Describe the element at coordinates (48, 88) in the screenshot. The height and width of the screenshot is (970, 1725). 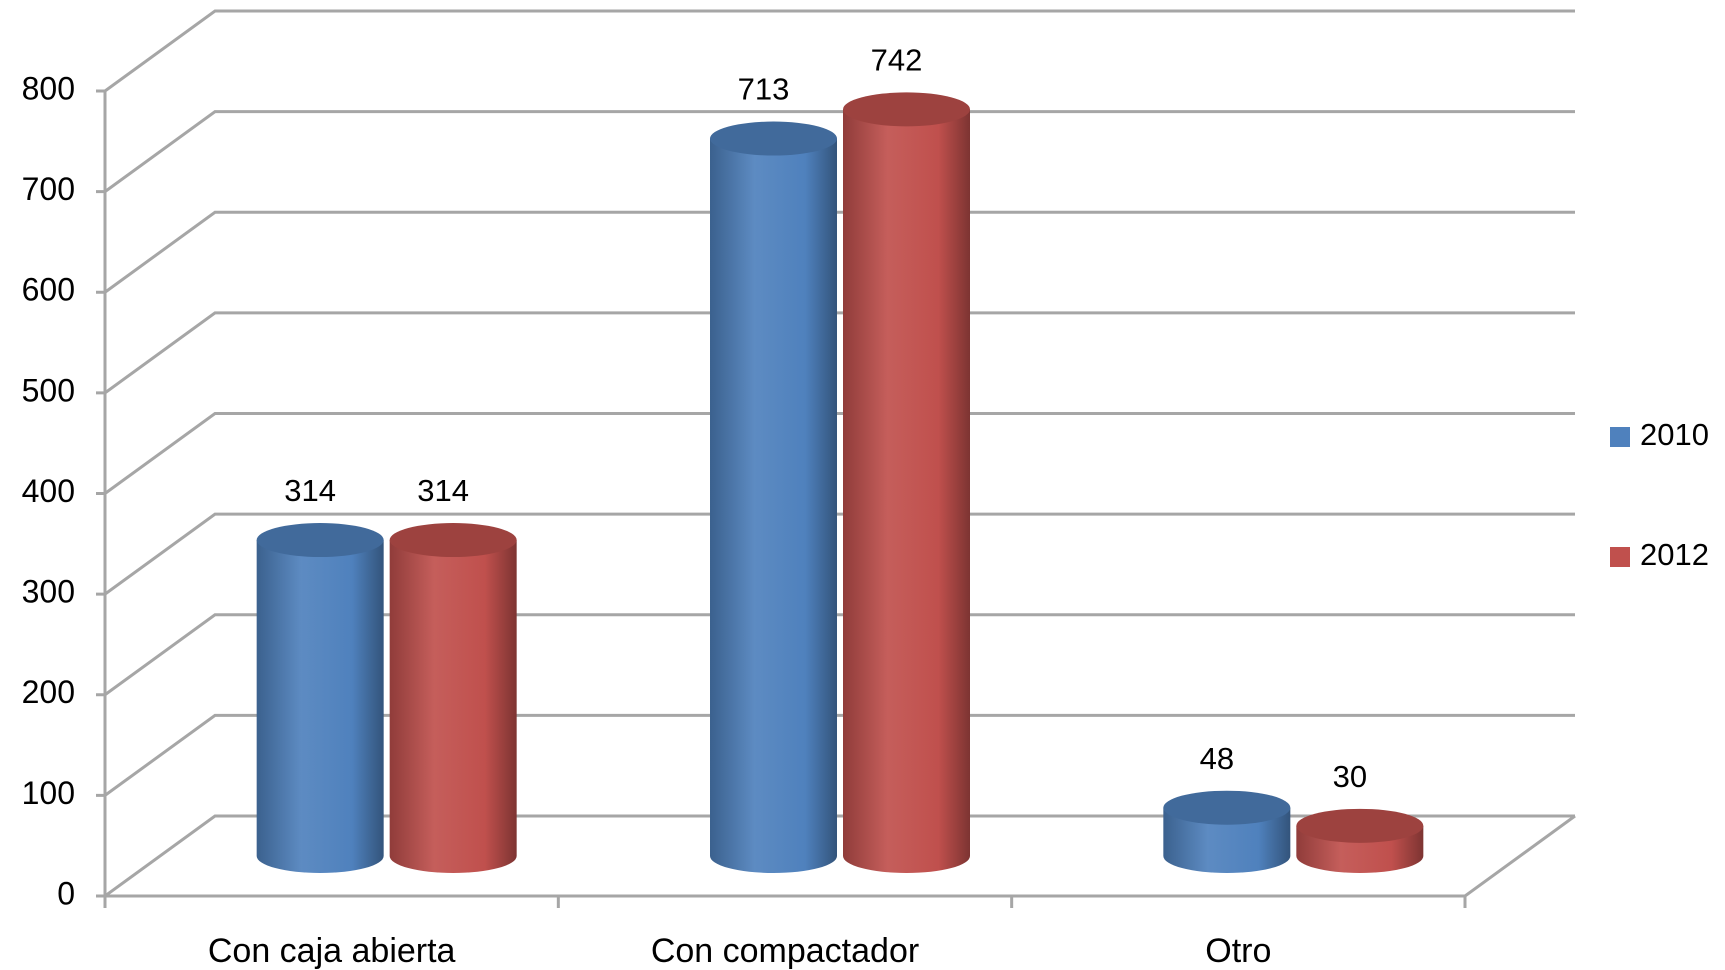
I see `y-tick-label: 800` at that location.